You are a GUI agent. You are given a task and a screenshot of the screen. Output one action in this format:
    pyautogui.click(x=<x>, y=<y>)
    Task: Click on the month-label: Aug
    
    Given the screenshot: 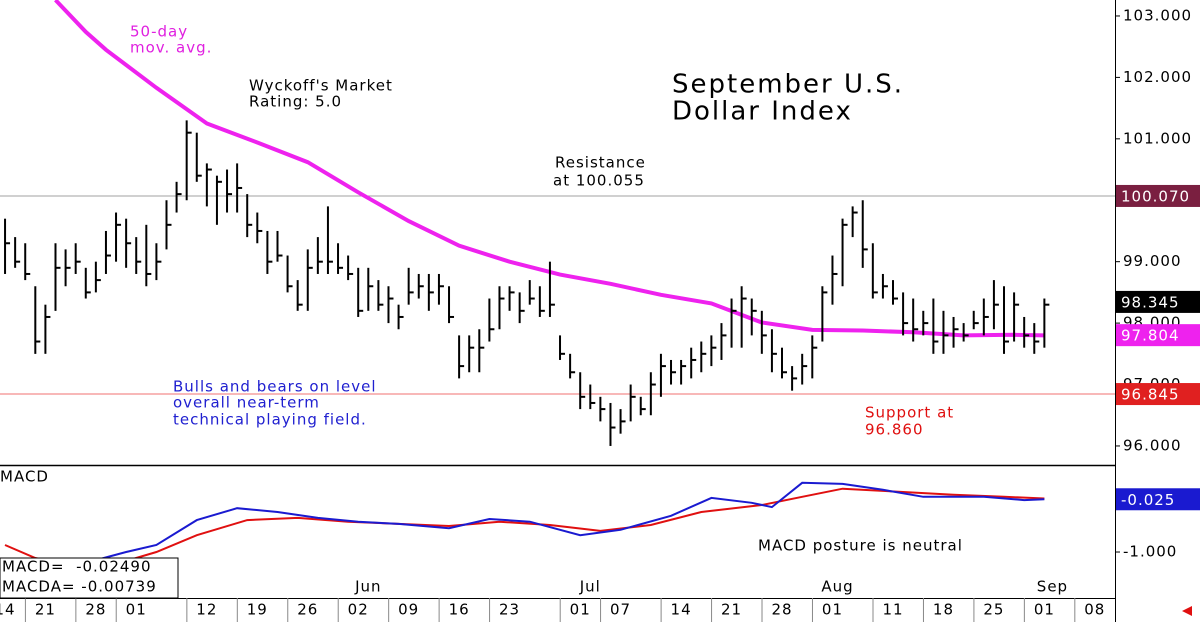 What is the action you would take?
    pyautogui.click(x=837, y=587)
    